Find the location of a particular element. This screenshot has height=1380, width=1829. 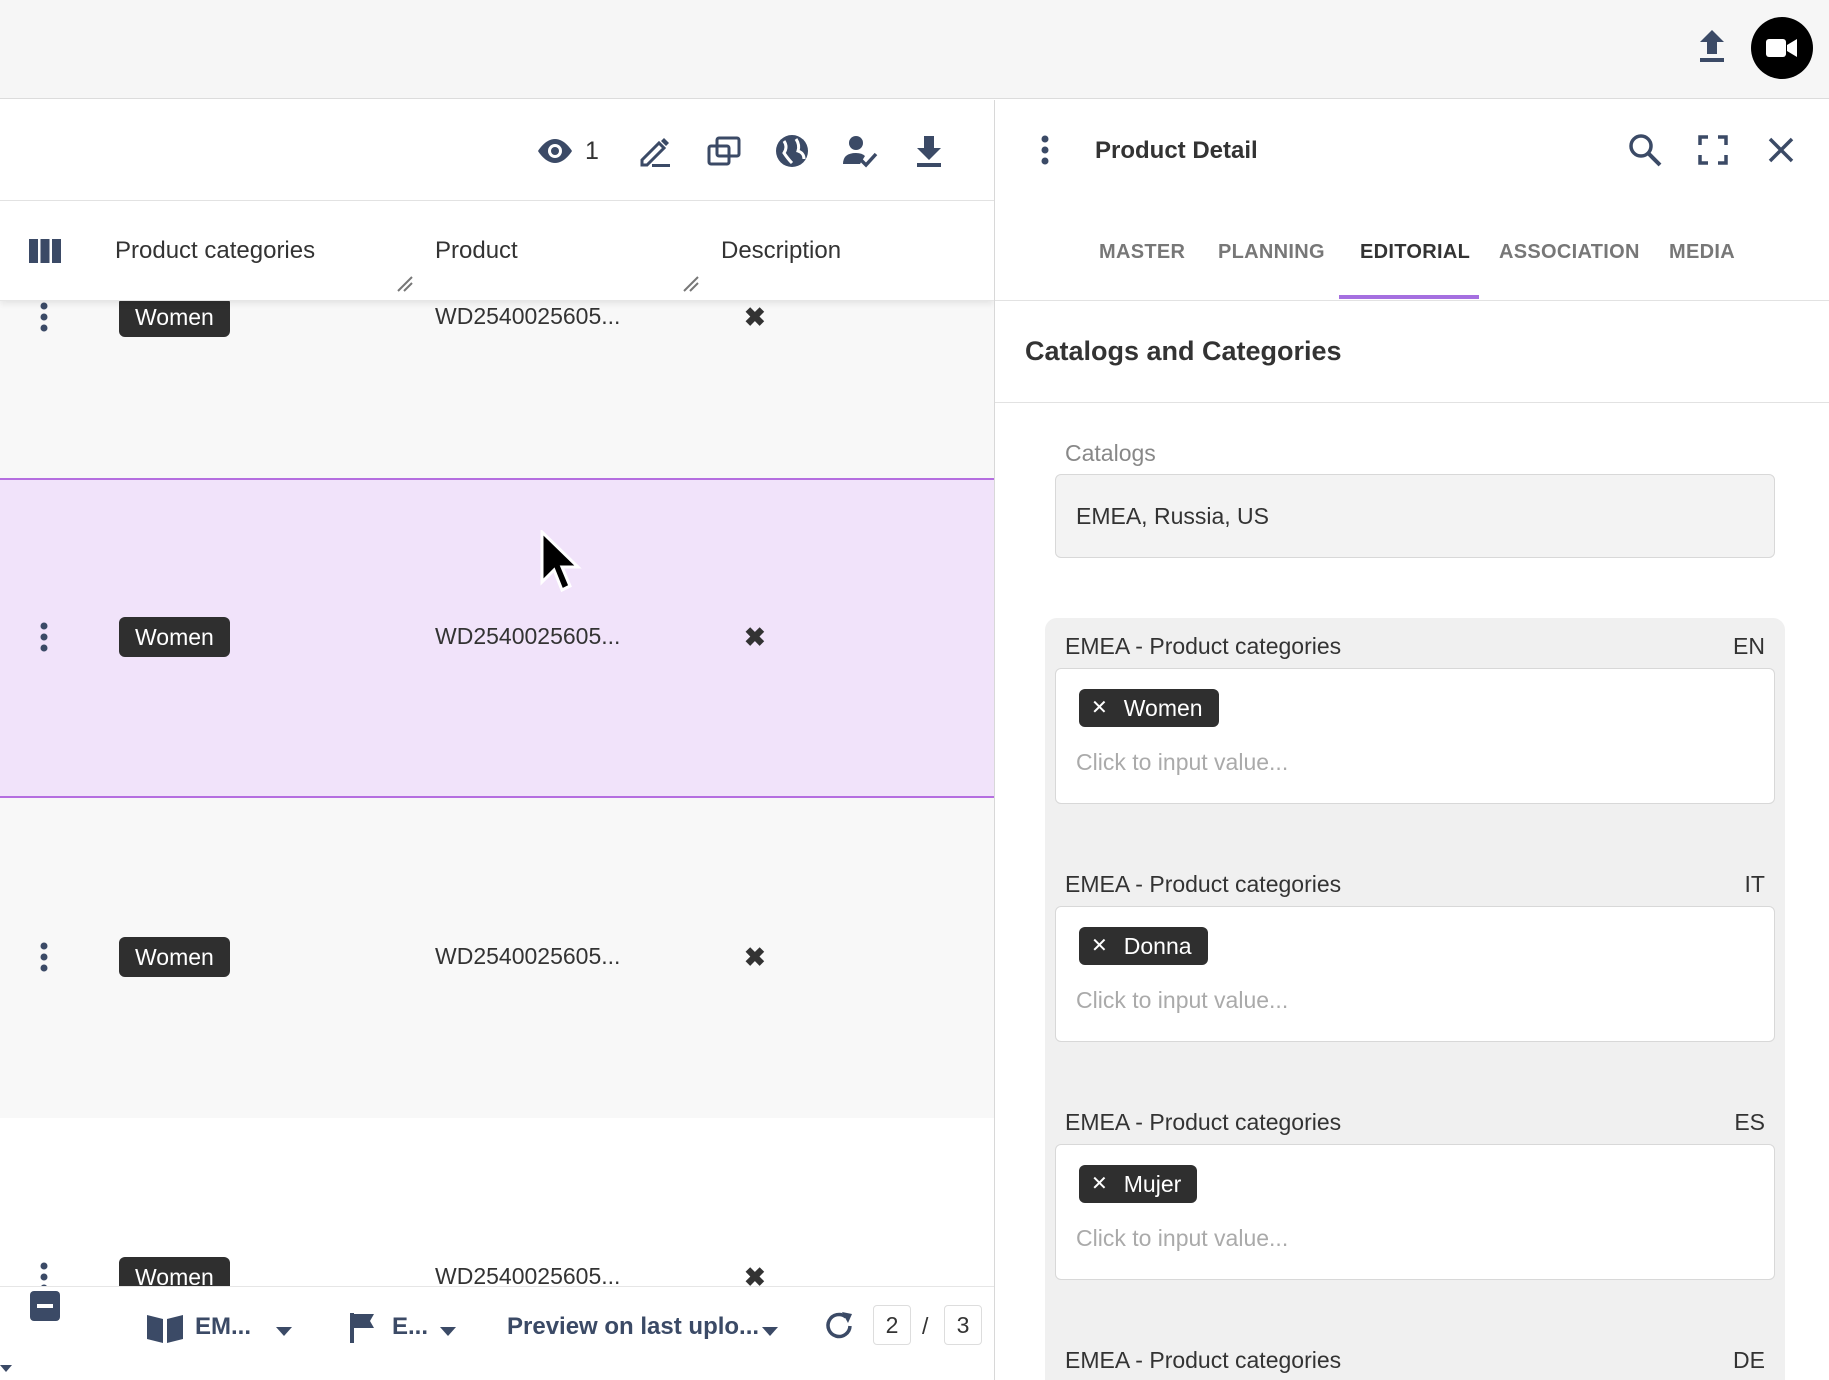

catalog-dropdown-icon is located at coordinates (284, 1331).